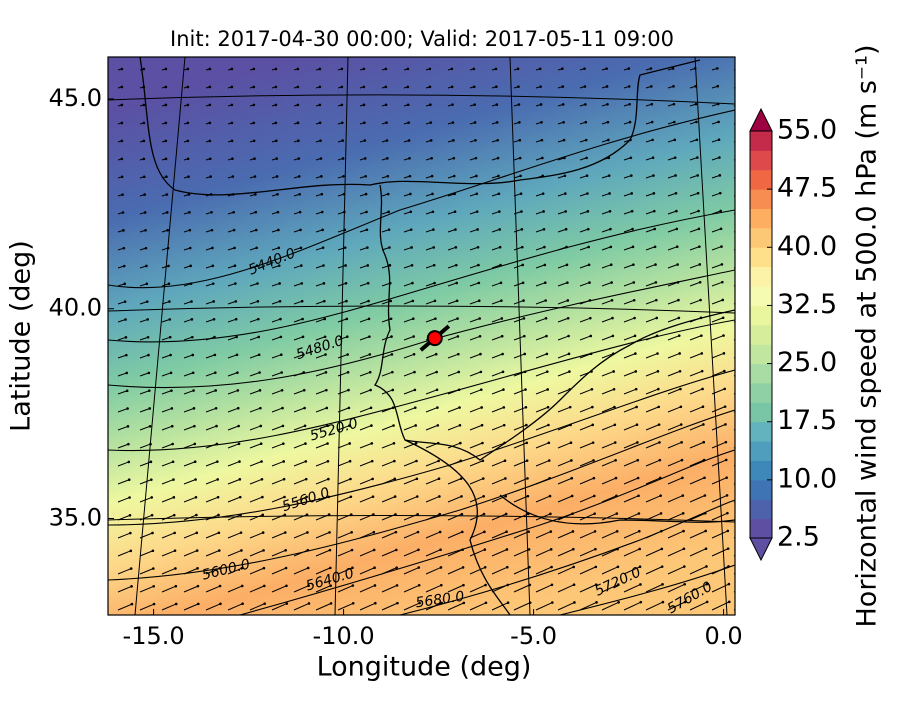 This screenshot has height=704, width=900. Describe the element at coordinates (793, 334) in the screenshot. I see `colorbar: 2.5 10.0 17.5 25.0 32.5 40.0 47.5 55.0` at that location.